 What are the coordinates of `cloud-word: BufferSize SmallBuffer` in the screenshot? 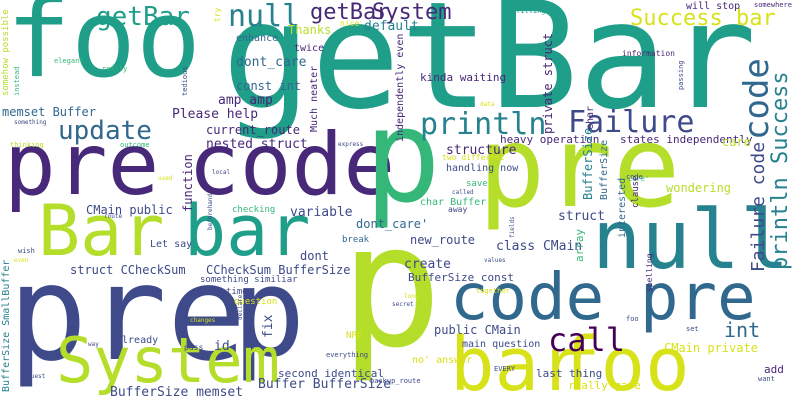 It's located at (6, 325).